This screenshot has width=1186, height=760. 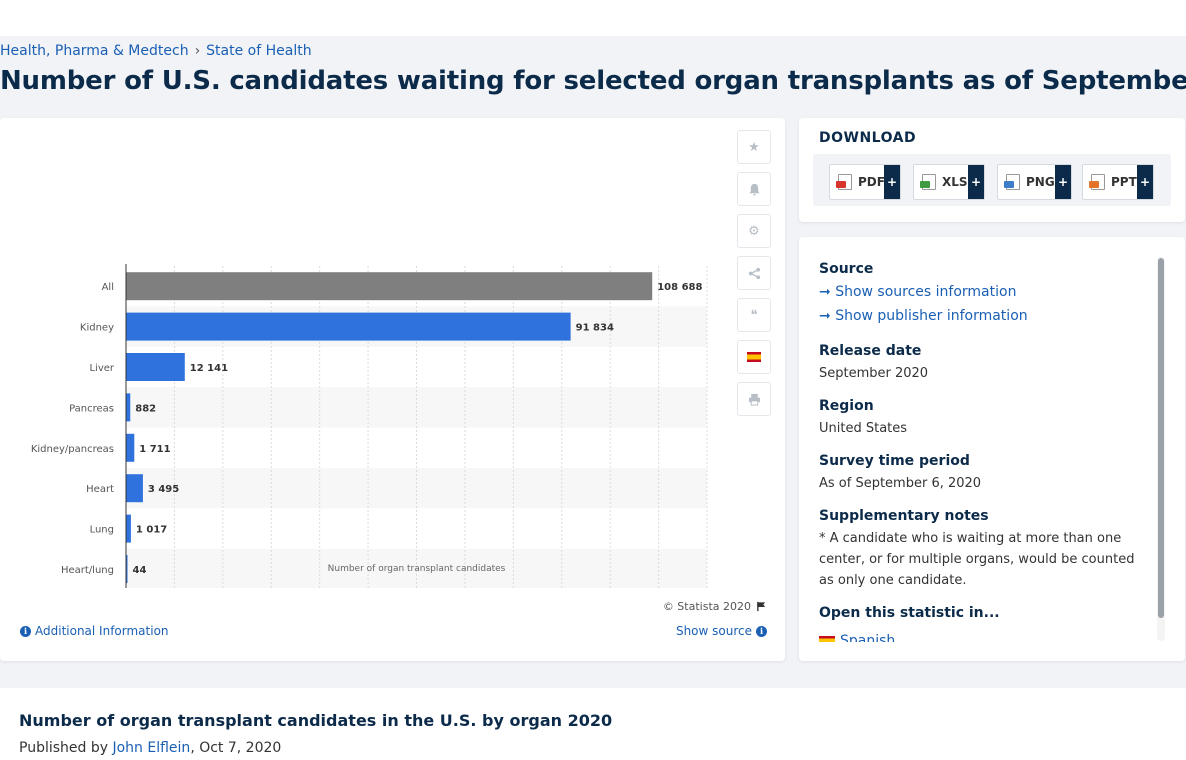 What do you see at coordinates (127, 569) in the screenshot?
I see `bar-heart-lung` at bounding box center [127, 569].